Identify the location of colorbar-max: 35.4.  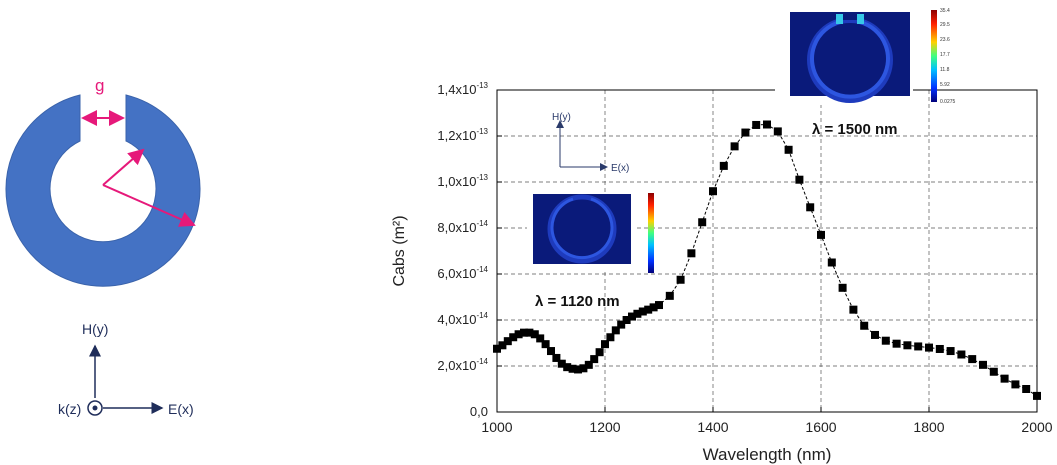
(945, 11).